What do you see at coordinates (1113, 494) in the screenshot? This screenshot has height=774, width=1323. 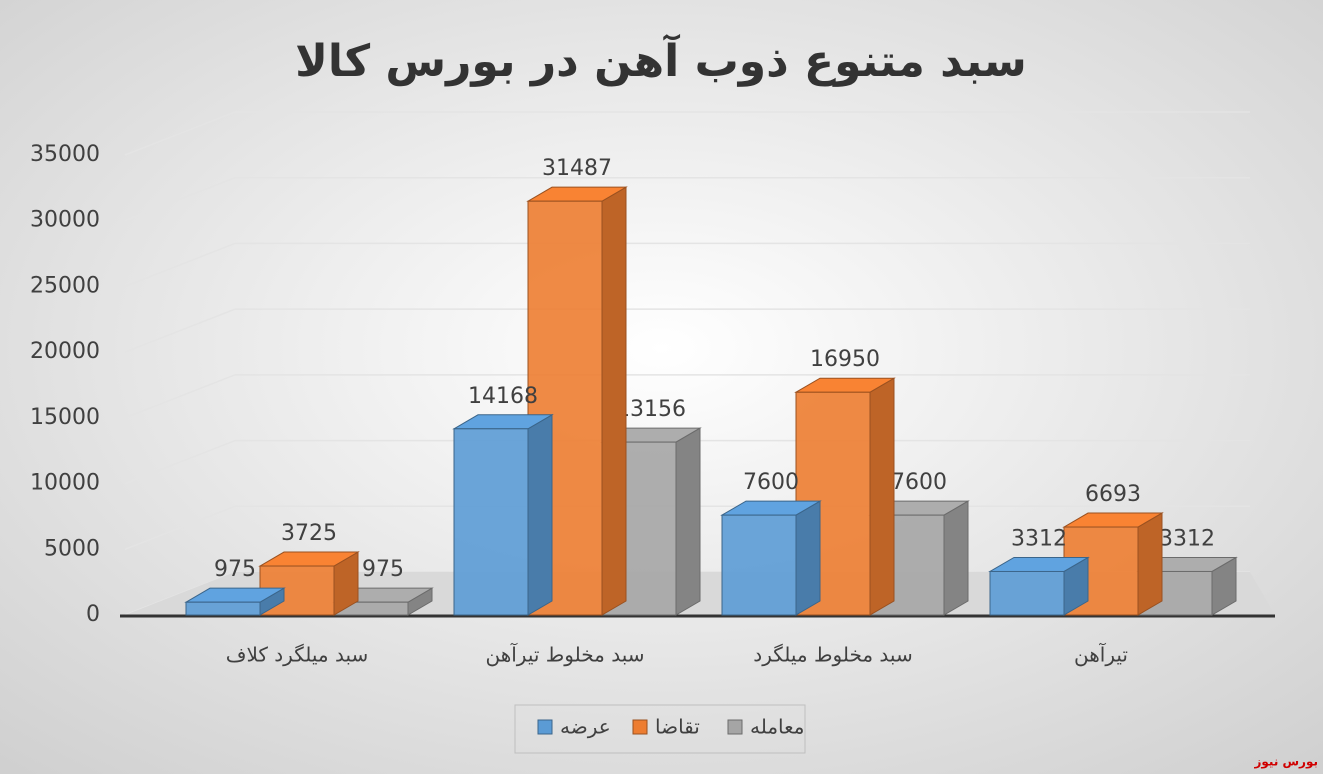 I see `data-label: 6693` at bounding box center [1113, 494].